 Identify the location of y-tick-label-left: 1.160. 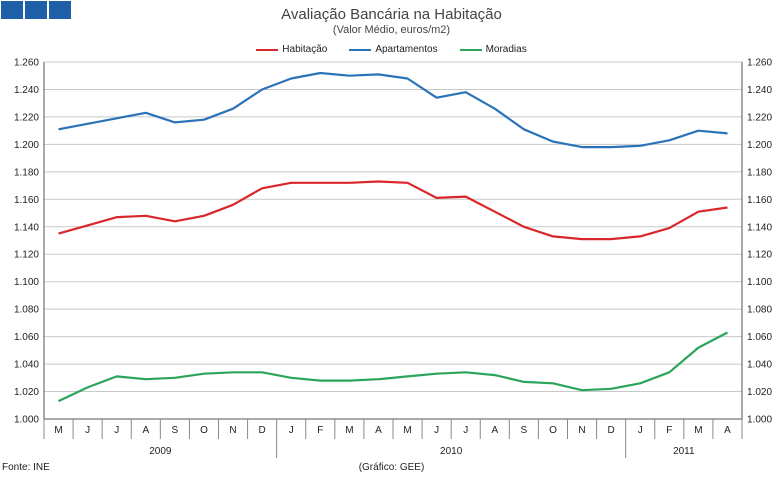
(26, 200).